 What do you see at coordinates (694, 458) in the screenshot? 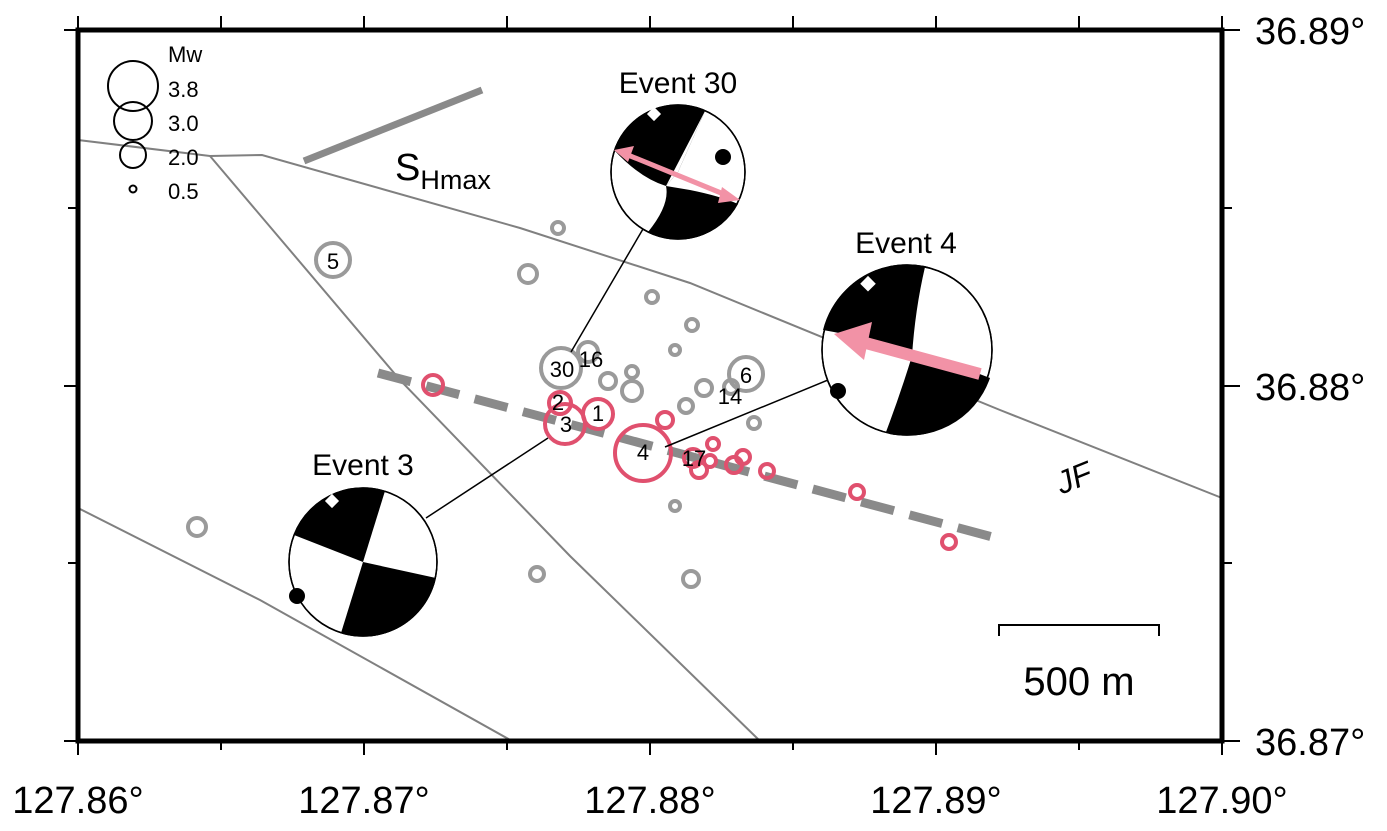
I see `quake-label: 17` at bounding box center [694, 458].